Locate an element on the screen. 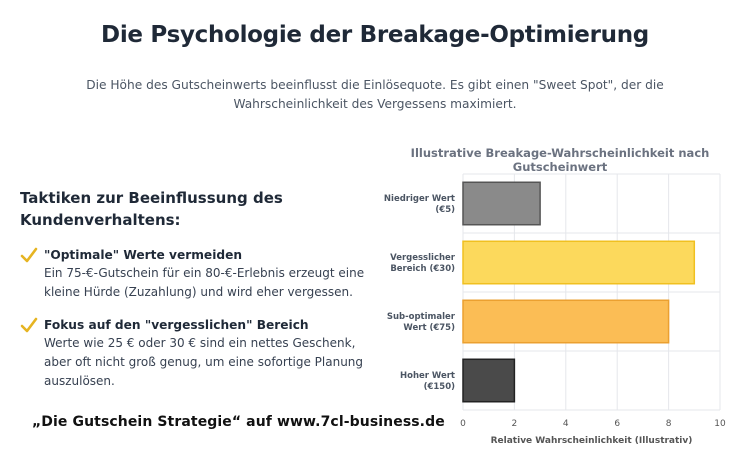  y-tick-label: Sub-optimaler is located at coordinates (421, 317).